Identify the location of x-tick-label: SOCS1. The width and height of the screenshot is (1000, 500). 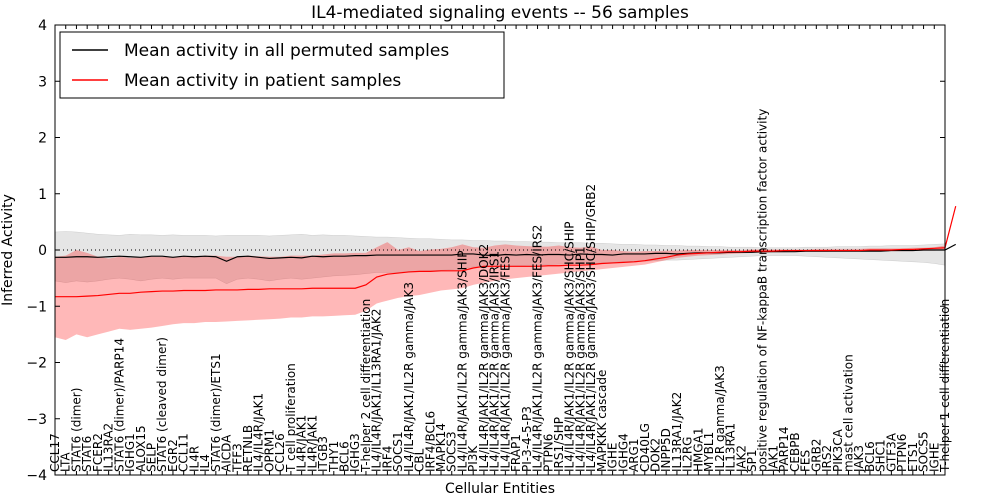
(398, 451).